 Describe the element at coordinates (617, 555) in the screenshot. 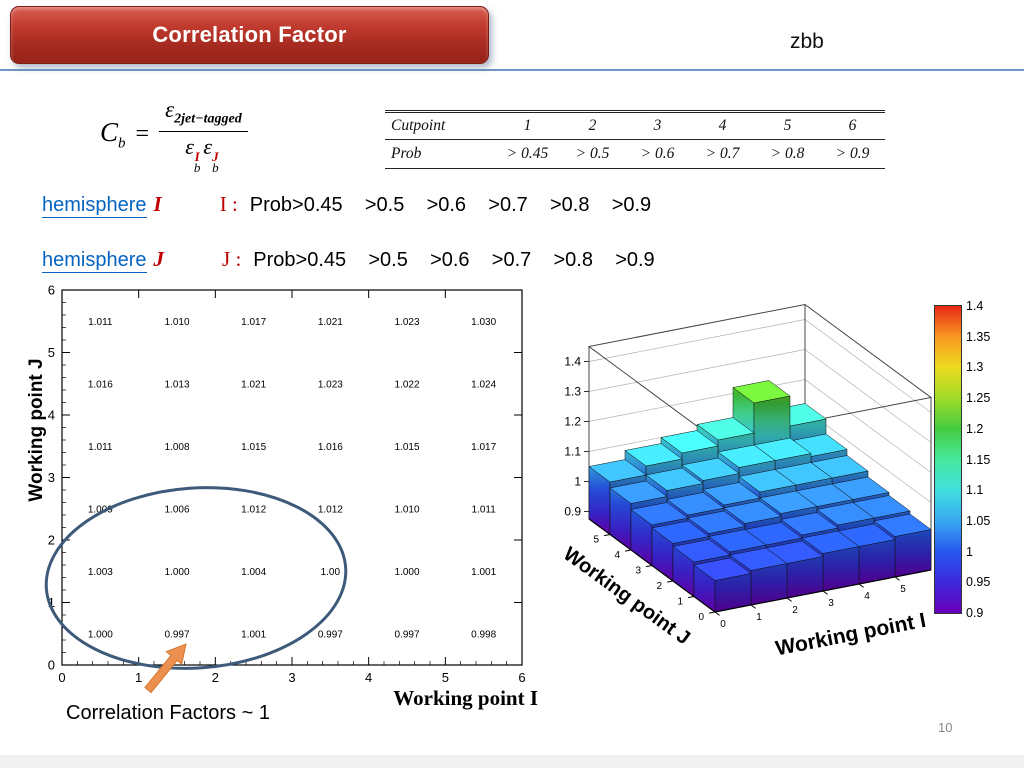

I see `lego-y-tick-label: 4` at that location.